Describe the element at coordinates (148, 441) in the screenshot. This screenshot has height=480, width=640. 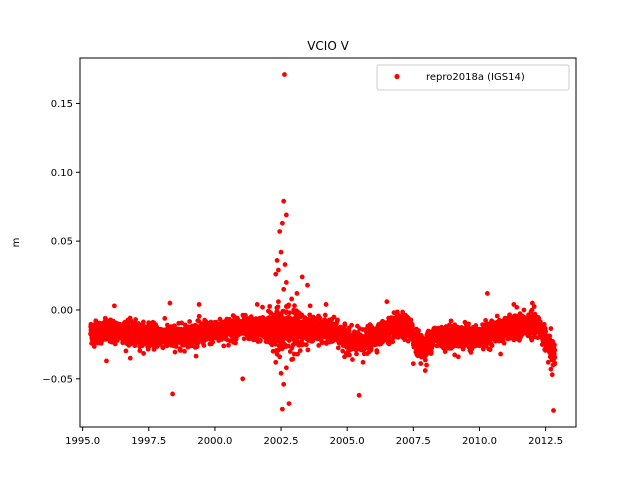
I see `x-tick-label: 1997.5` at that location.